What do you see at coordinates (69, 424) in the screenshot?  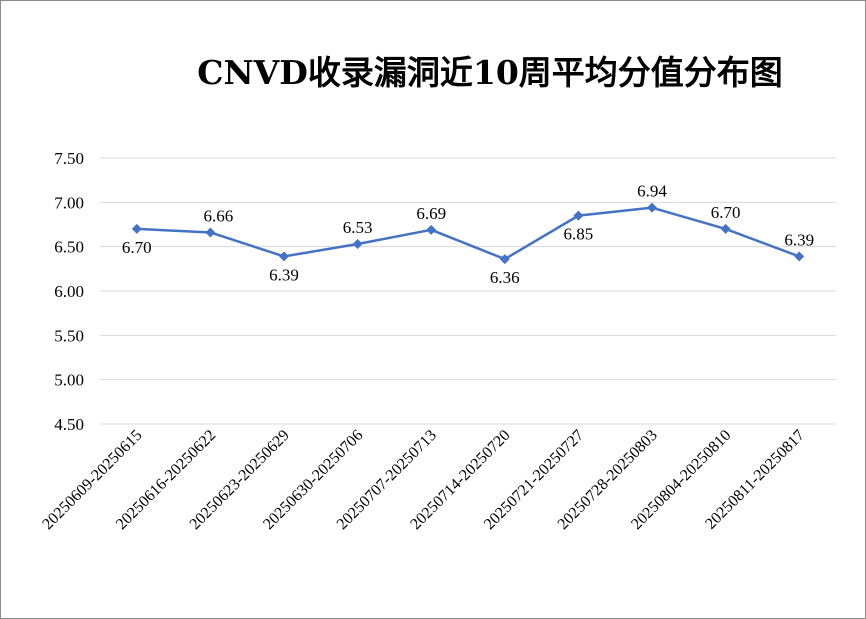 I see `y-tick-label: 4.50` at bounding box center [69, 424].